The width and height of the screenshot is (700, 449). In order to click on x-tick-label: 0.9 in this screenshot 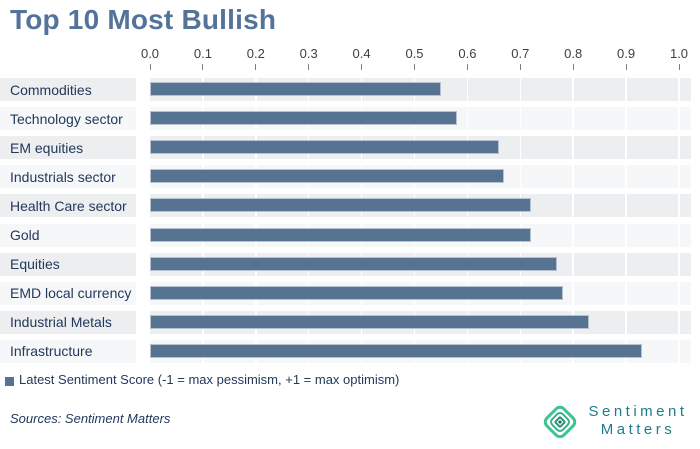, I will do `click(626, 53)`.